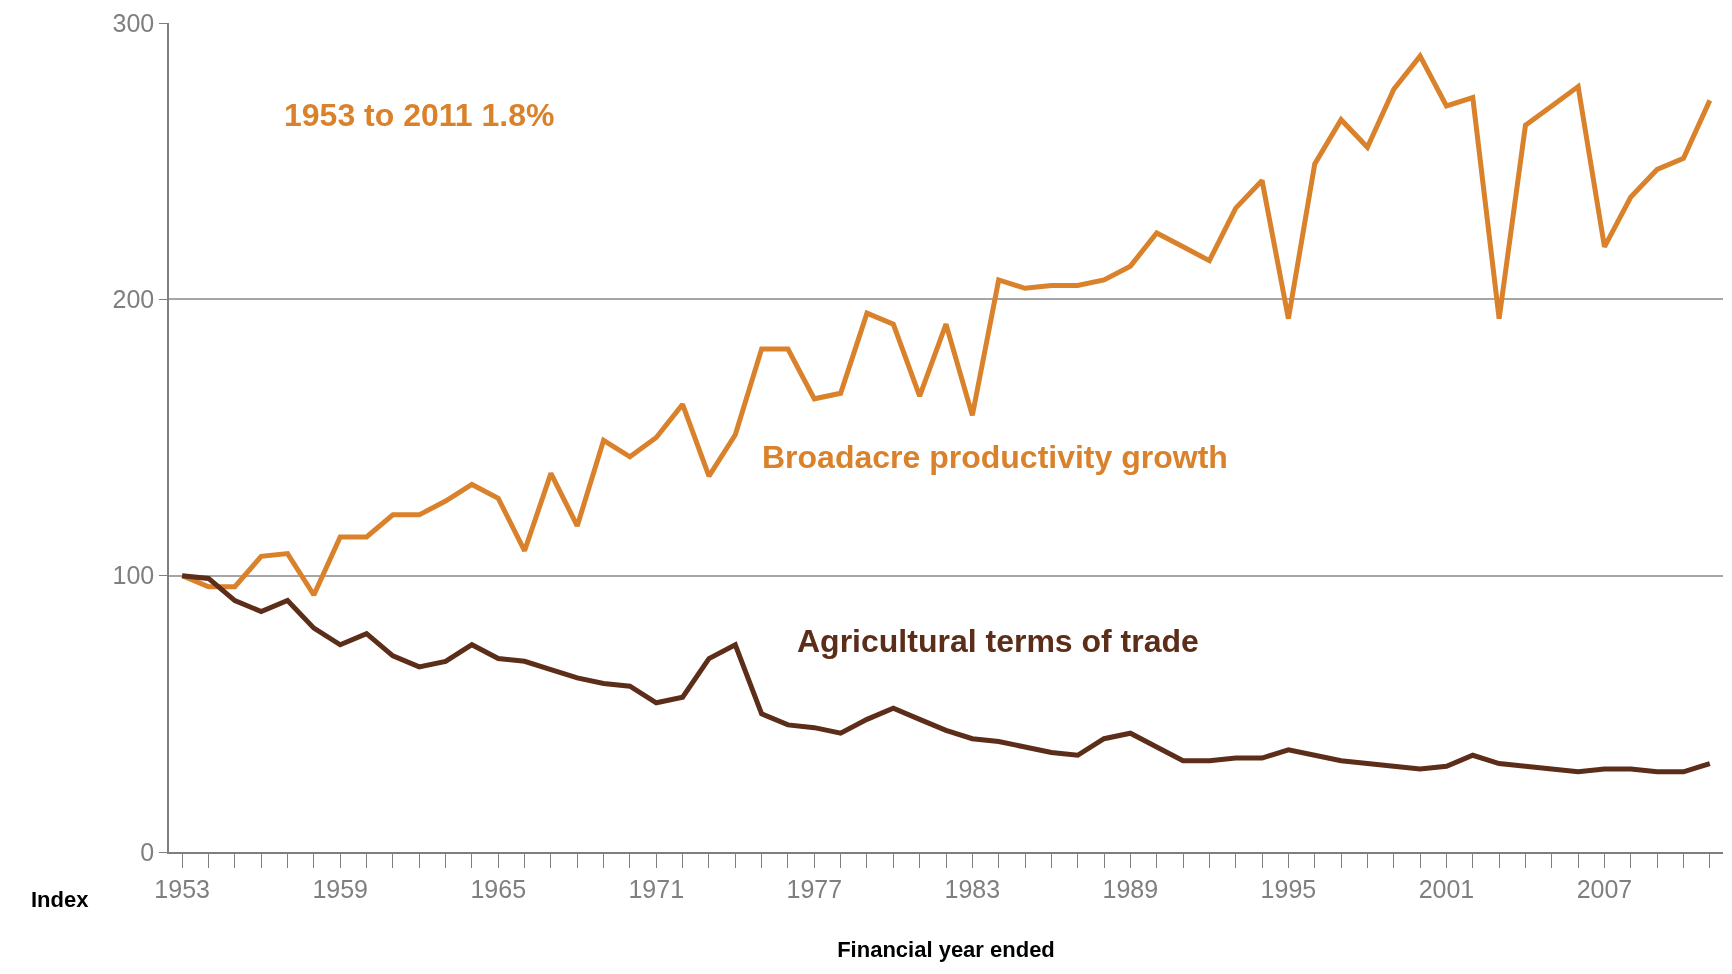 The width and height of the screenshot is (1732, 974). I want to click on x-tick-label: 1971, so click(656, 888).